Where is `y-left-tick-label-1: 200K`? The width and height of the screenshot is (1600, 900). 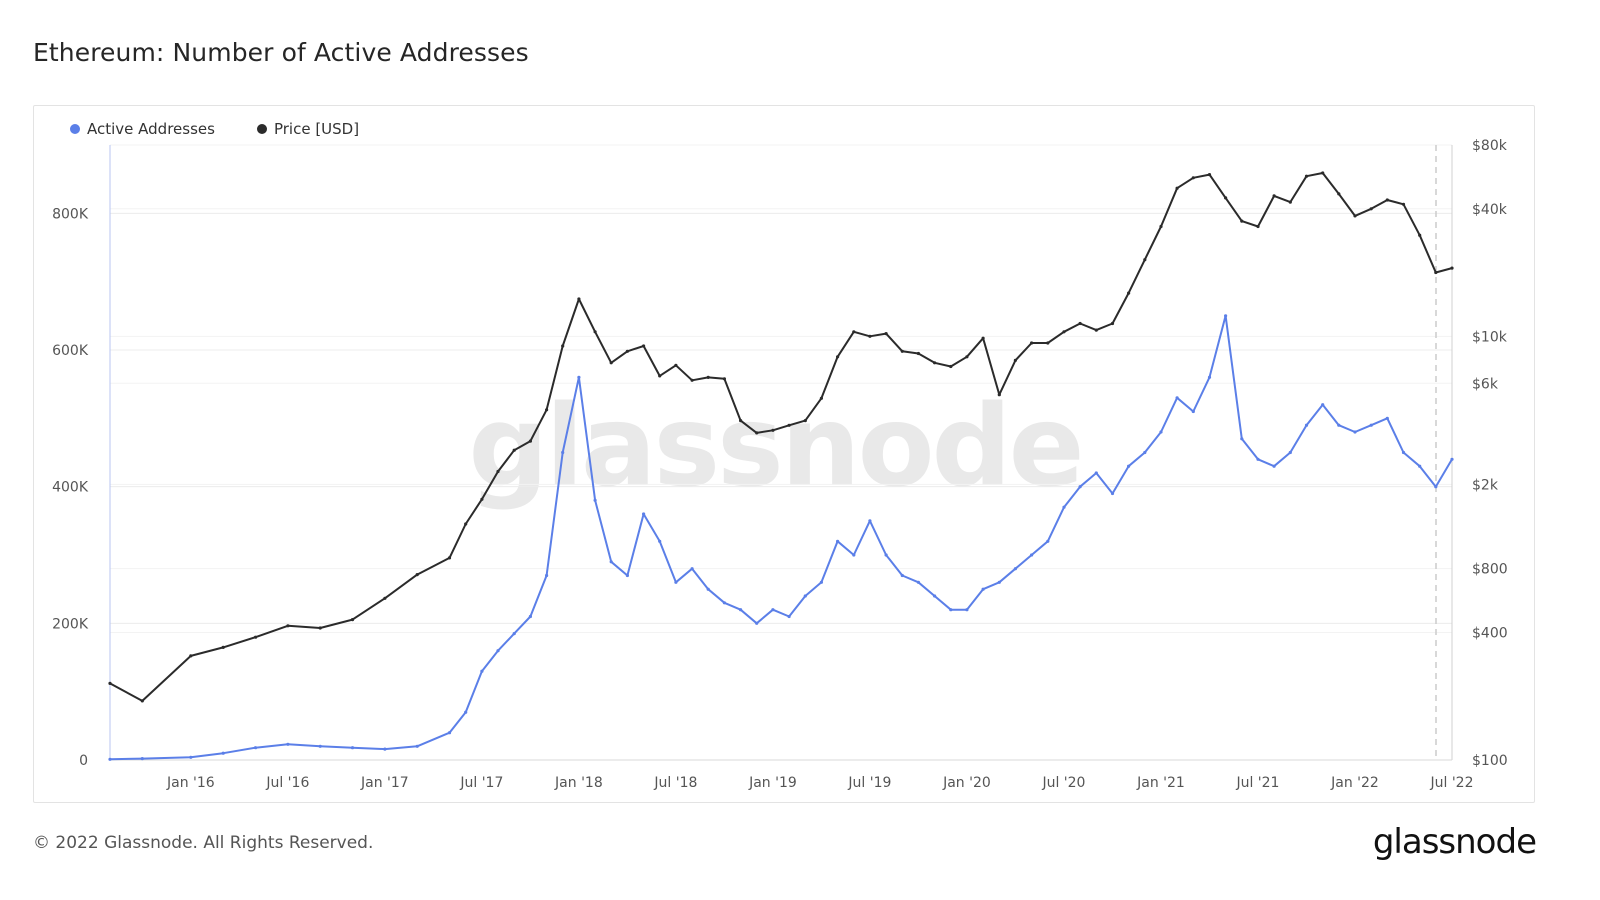 y-left-tick-label-1: 200K is located at coordinates (70, 624).